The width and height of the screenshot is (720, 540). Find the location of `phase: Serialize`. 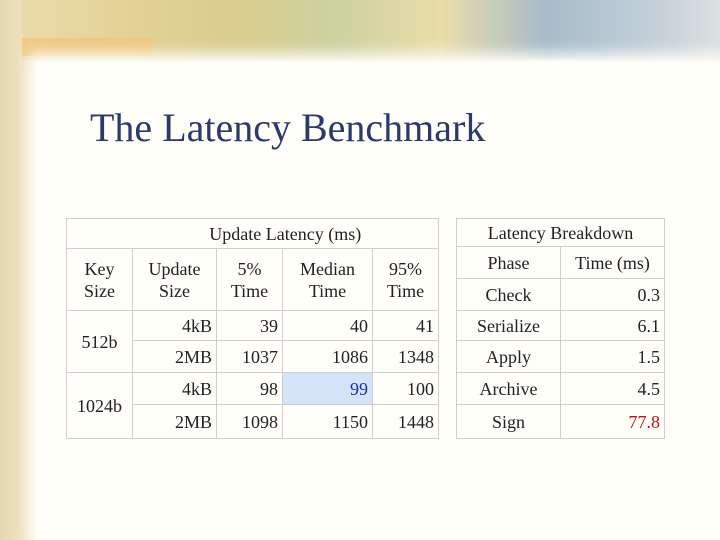

phase: Serialize is located at coordinates (508, 325).